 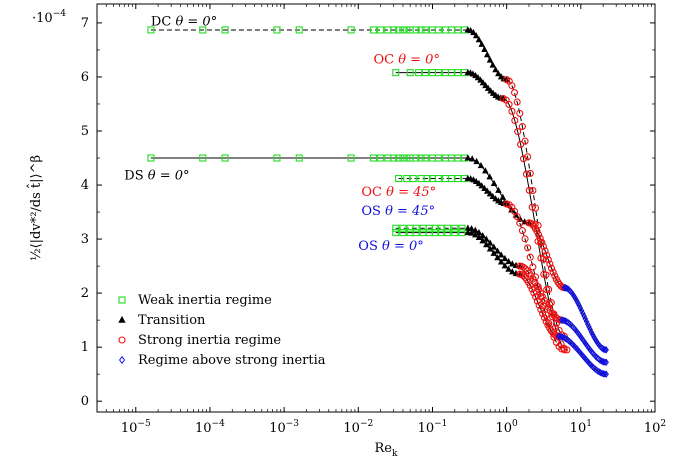 What do you see at coordinates (85, 401) in the screenshot?
I see `y-tick-label: 0` at bounding box center [85, 401].